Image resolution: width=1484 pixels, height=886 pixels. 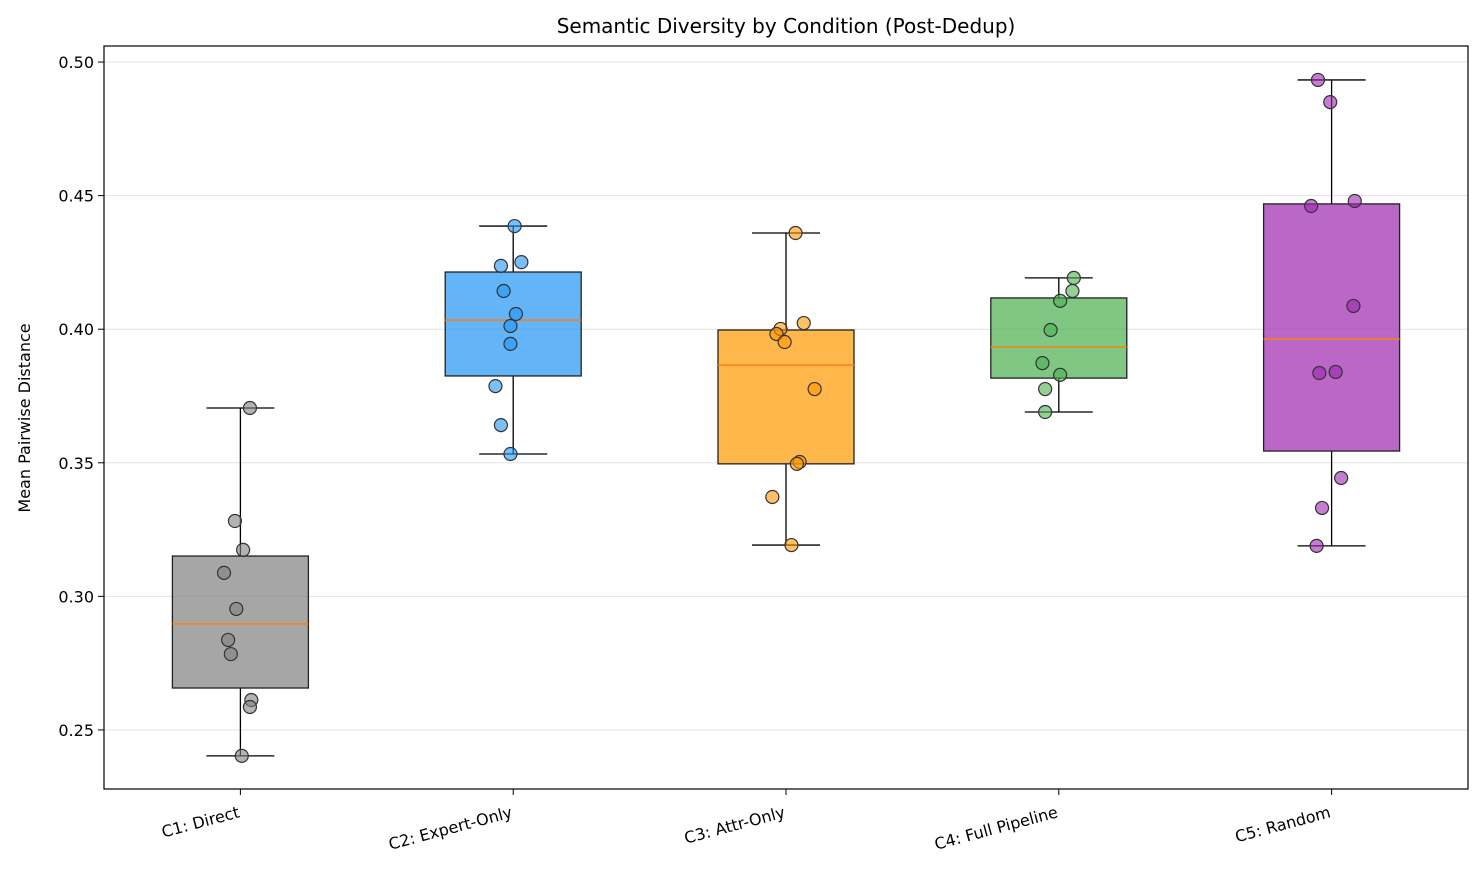 What do you see at coordinates (76, 730) in the screenshot?
I see `y-tick-label: 0.25` at bounding box center [76, 730].